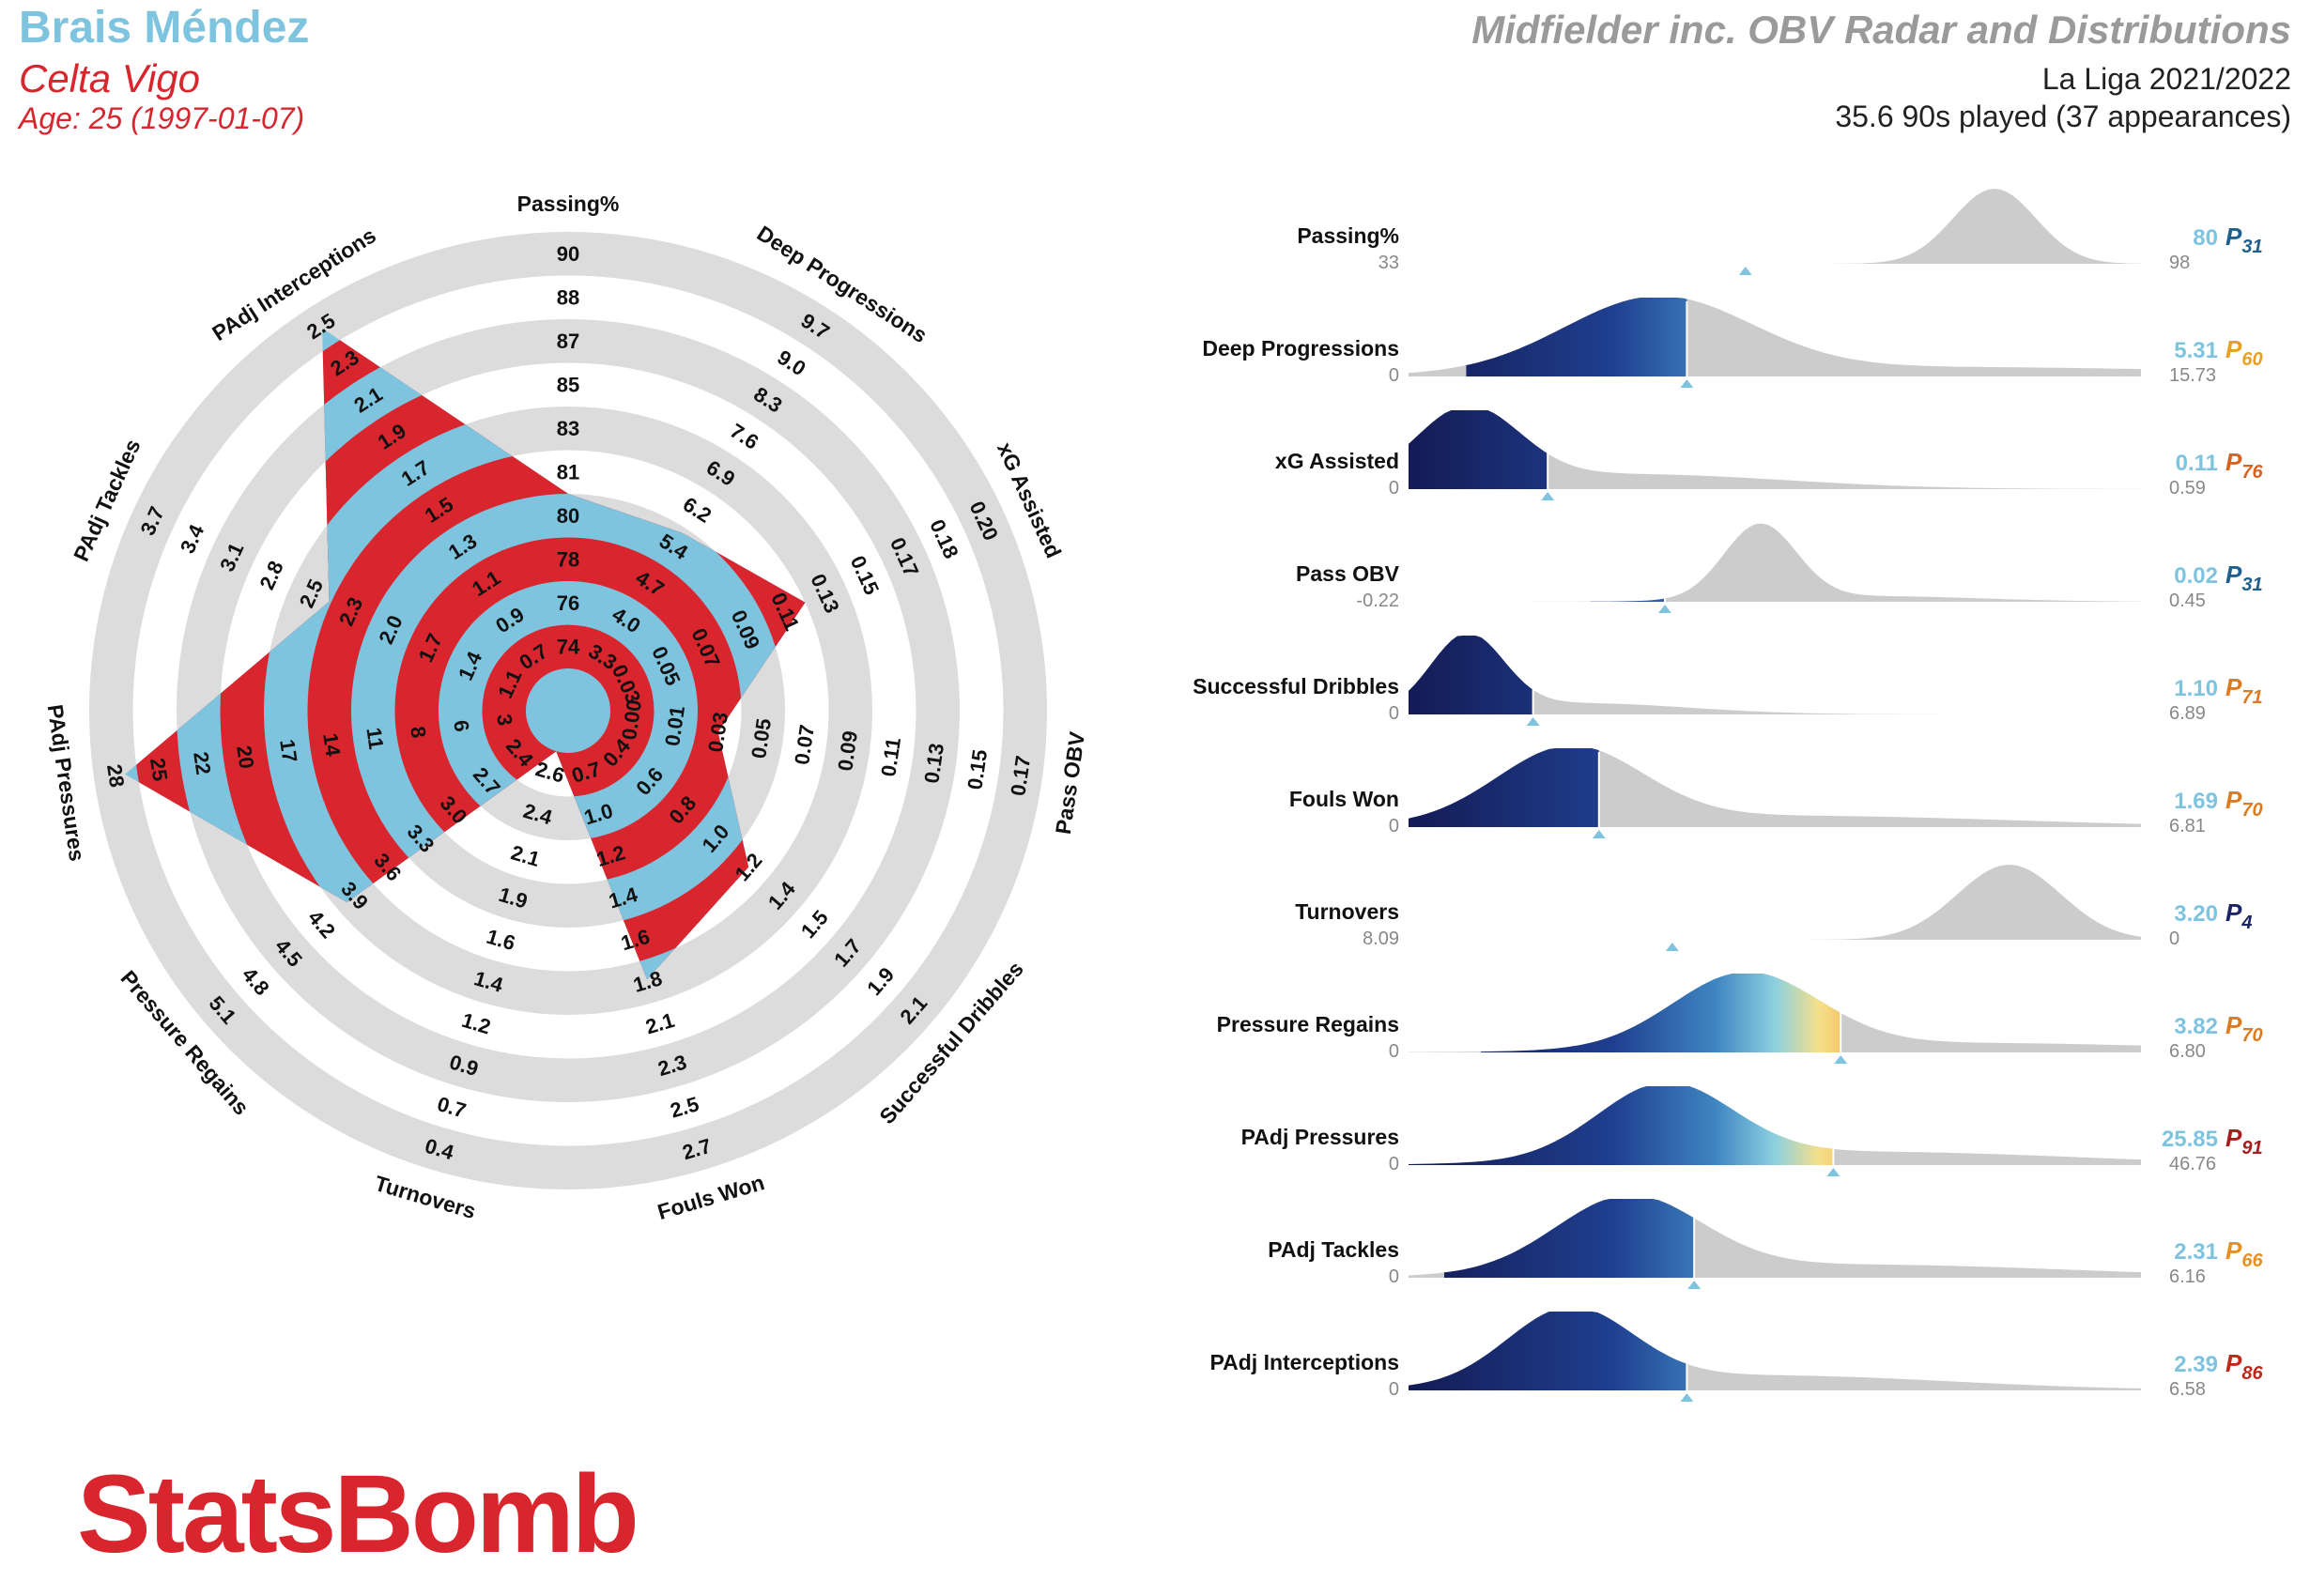 The image size is (2310, 1596). What do you see at coordinates (717, 732) in the screenshot?
I see `radar-tick-label: 0.03` at bounding box center [717, 732].